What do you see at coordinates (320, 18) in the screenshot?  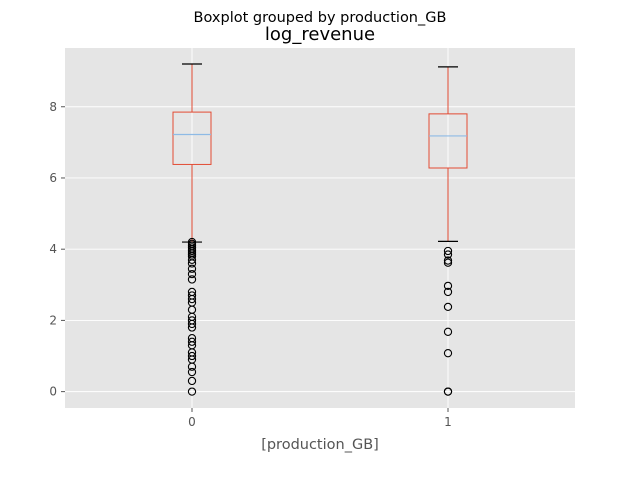 I see `figure-suptitle: Boxplot grouped by production_GB` at bounding box center [320, 18].